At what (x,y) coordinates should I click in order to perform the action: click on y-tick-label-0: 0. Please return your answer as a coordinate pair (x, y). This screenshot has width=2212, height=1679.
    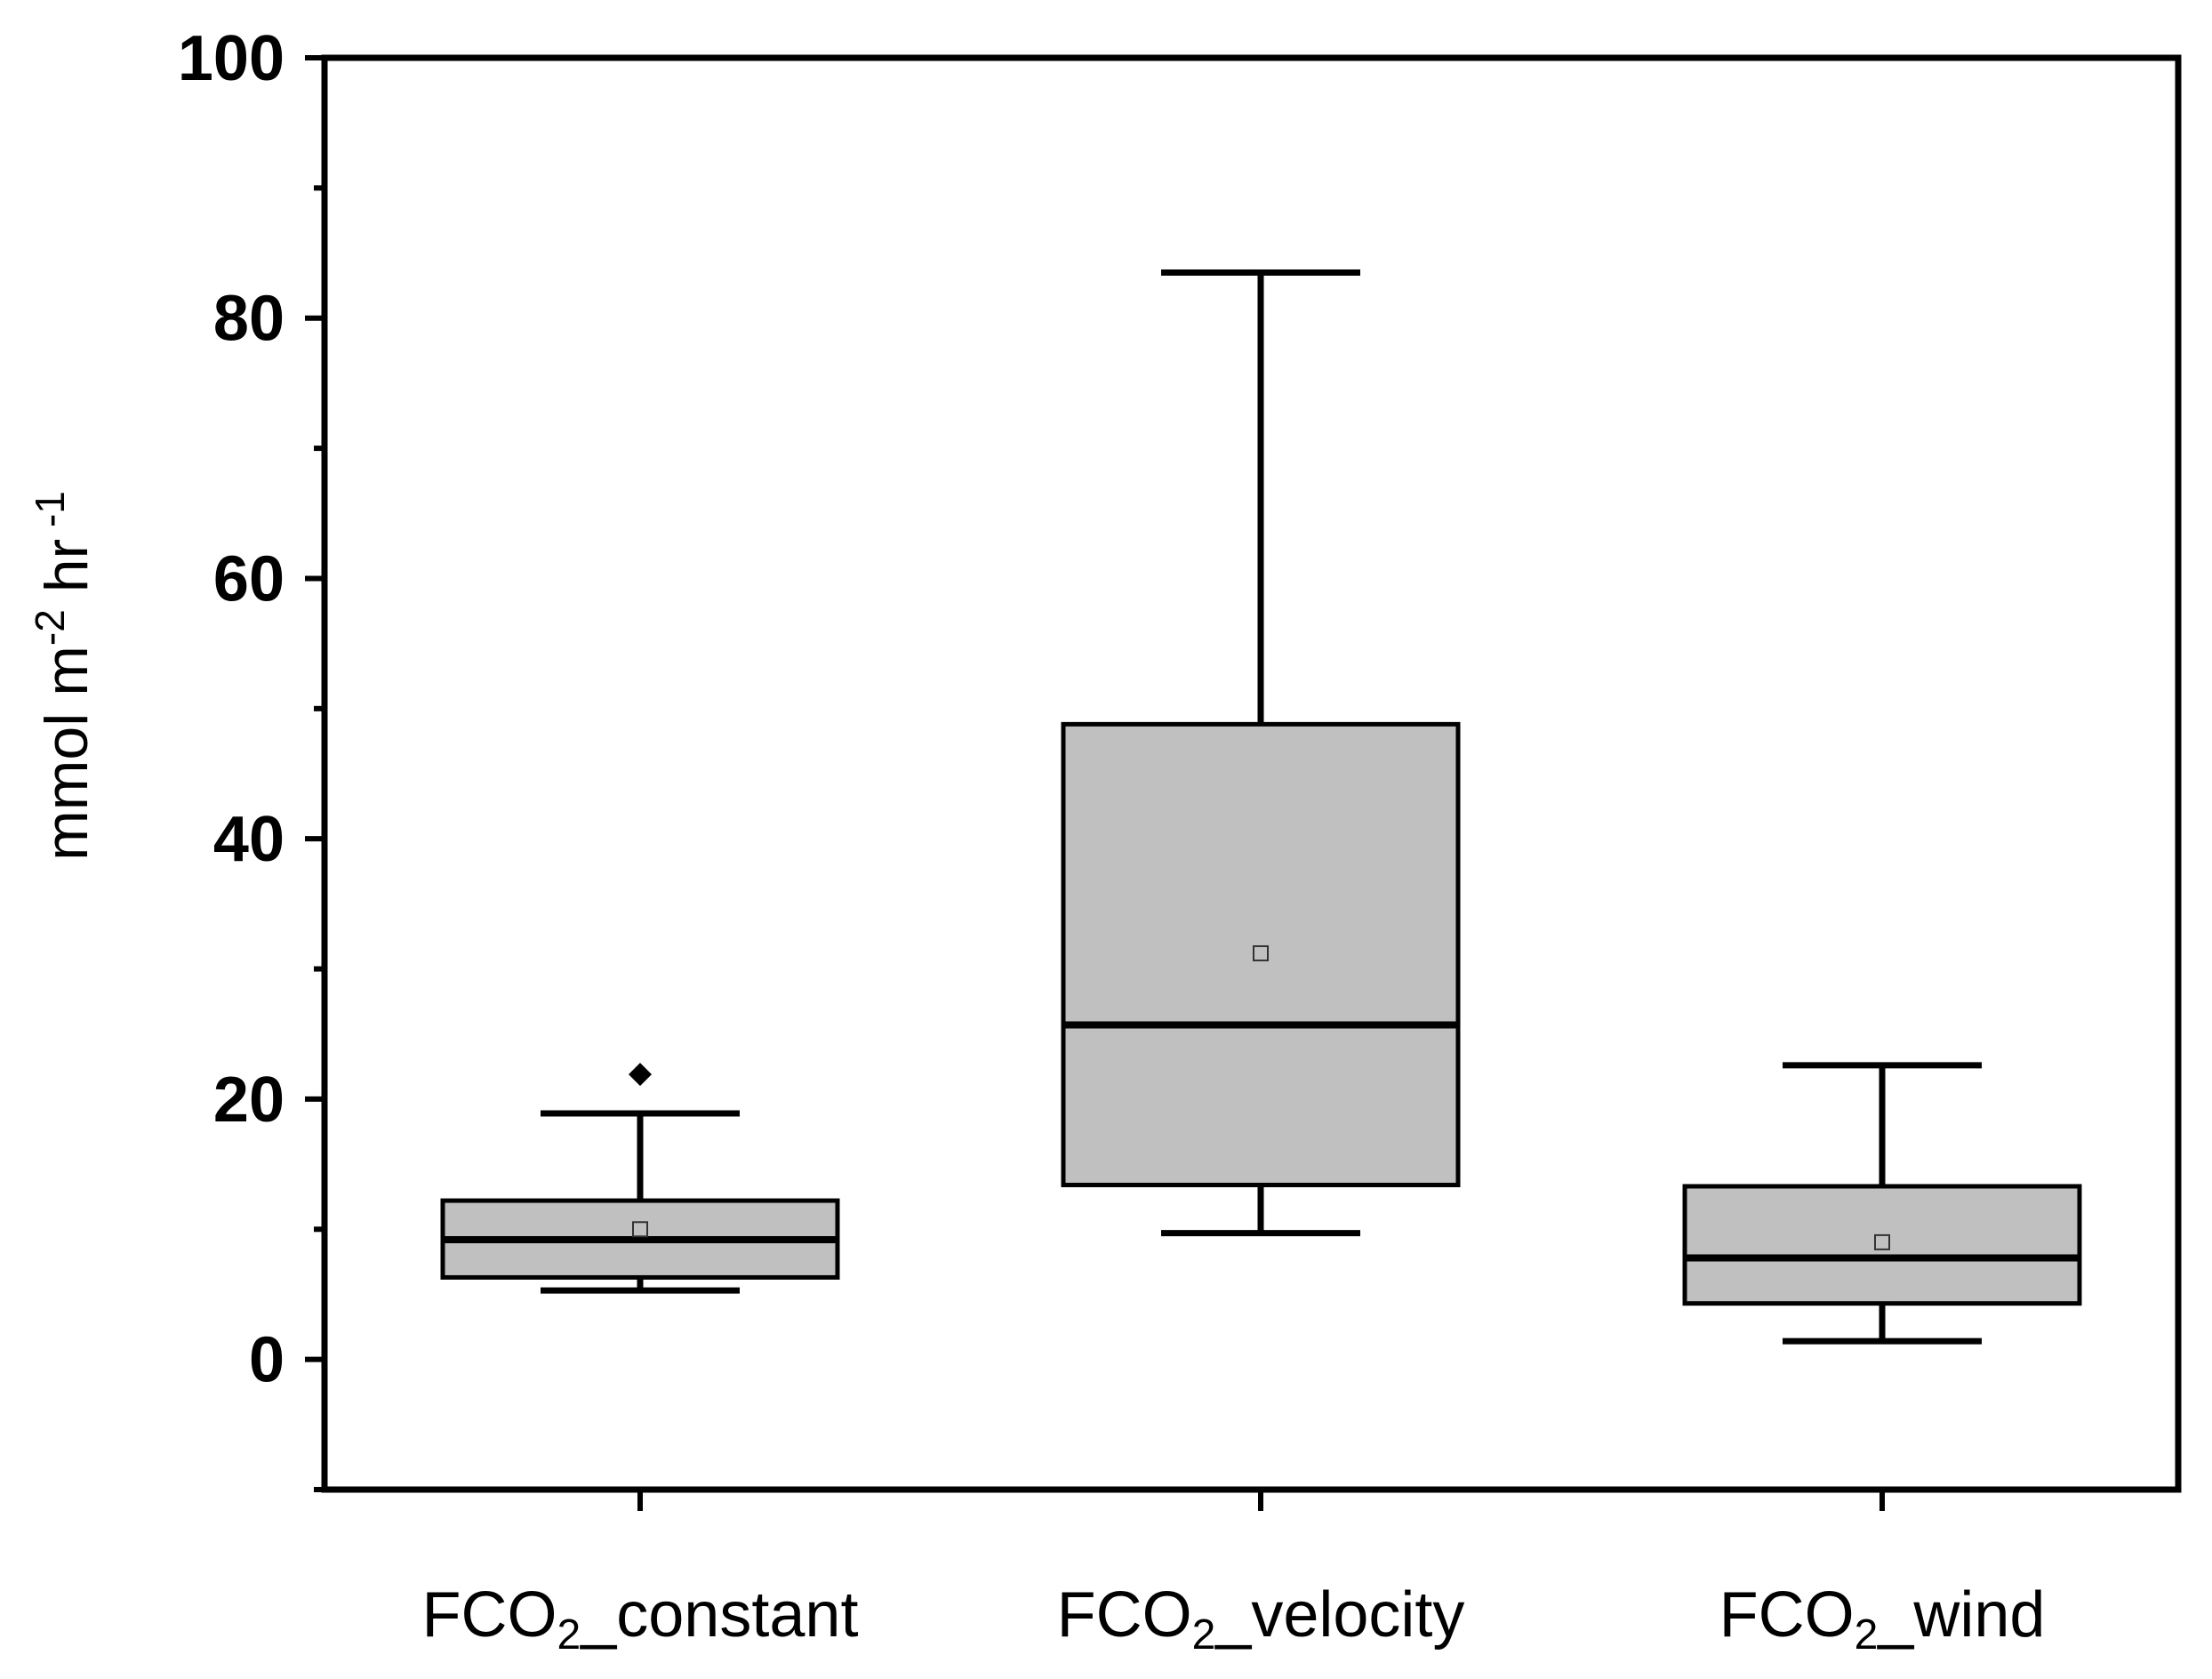
    Looking at the image, I should click on (267, 1361).